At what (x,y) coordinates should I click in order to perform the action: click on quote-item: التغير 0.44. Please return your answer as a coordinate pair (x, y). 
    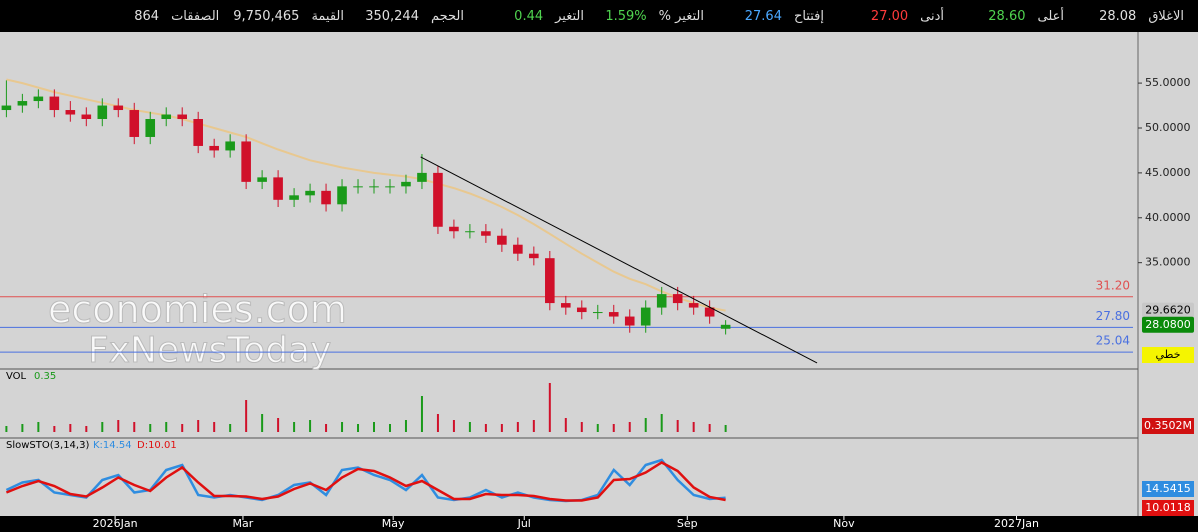
    Looking at the image, I should click on (531, 16).